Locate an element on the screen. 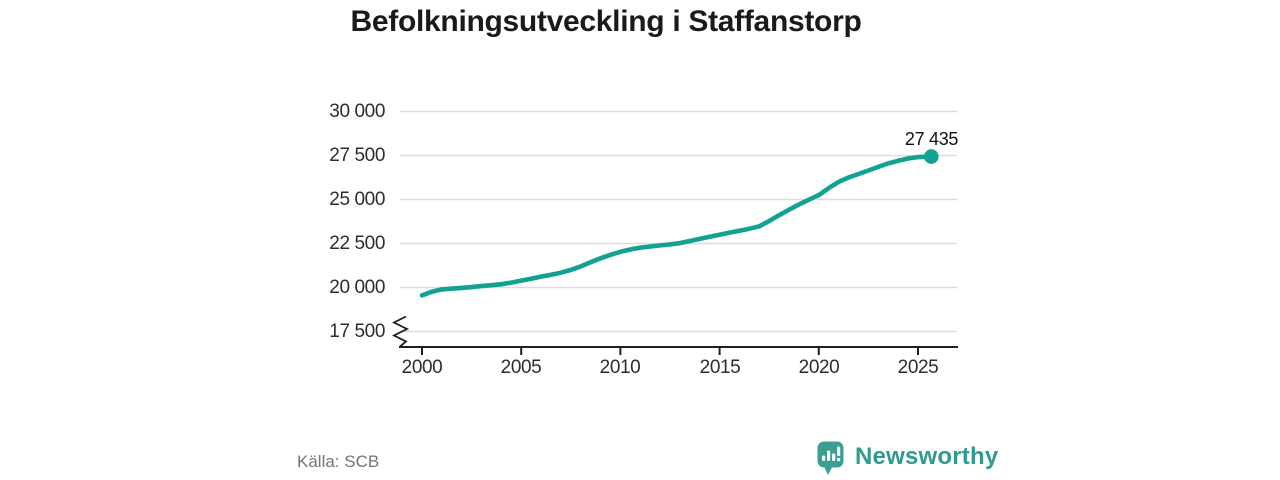 Image resolution: width=1280 pixels, height=480 pixels. y-tick-label: 17 500 is located at coordinates (357, 331).